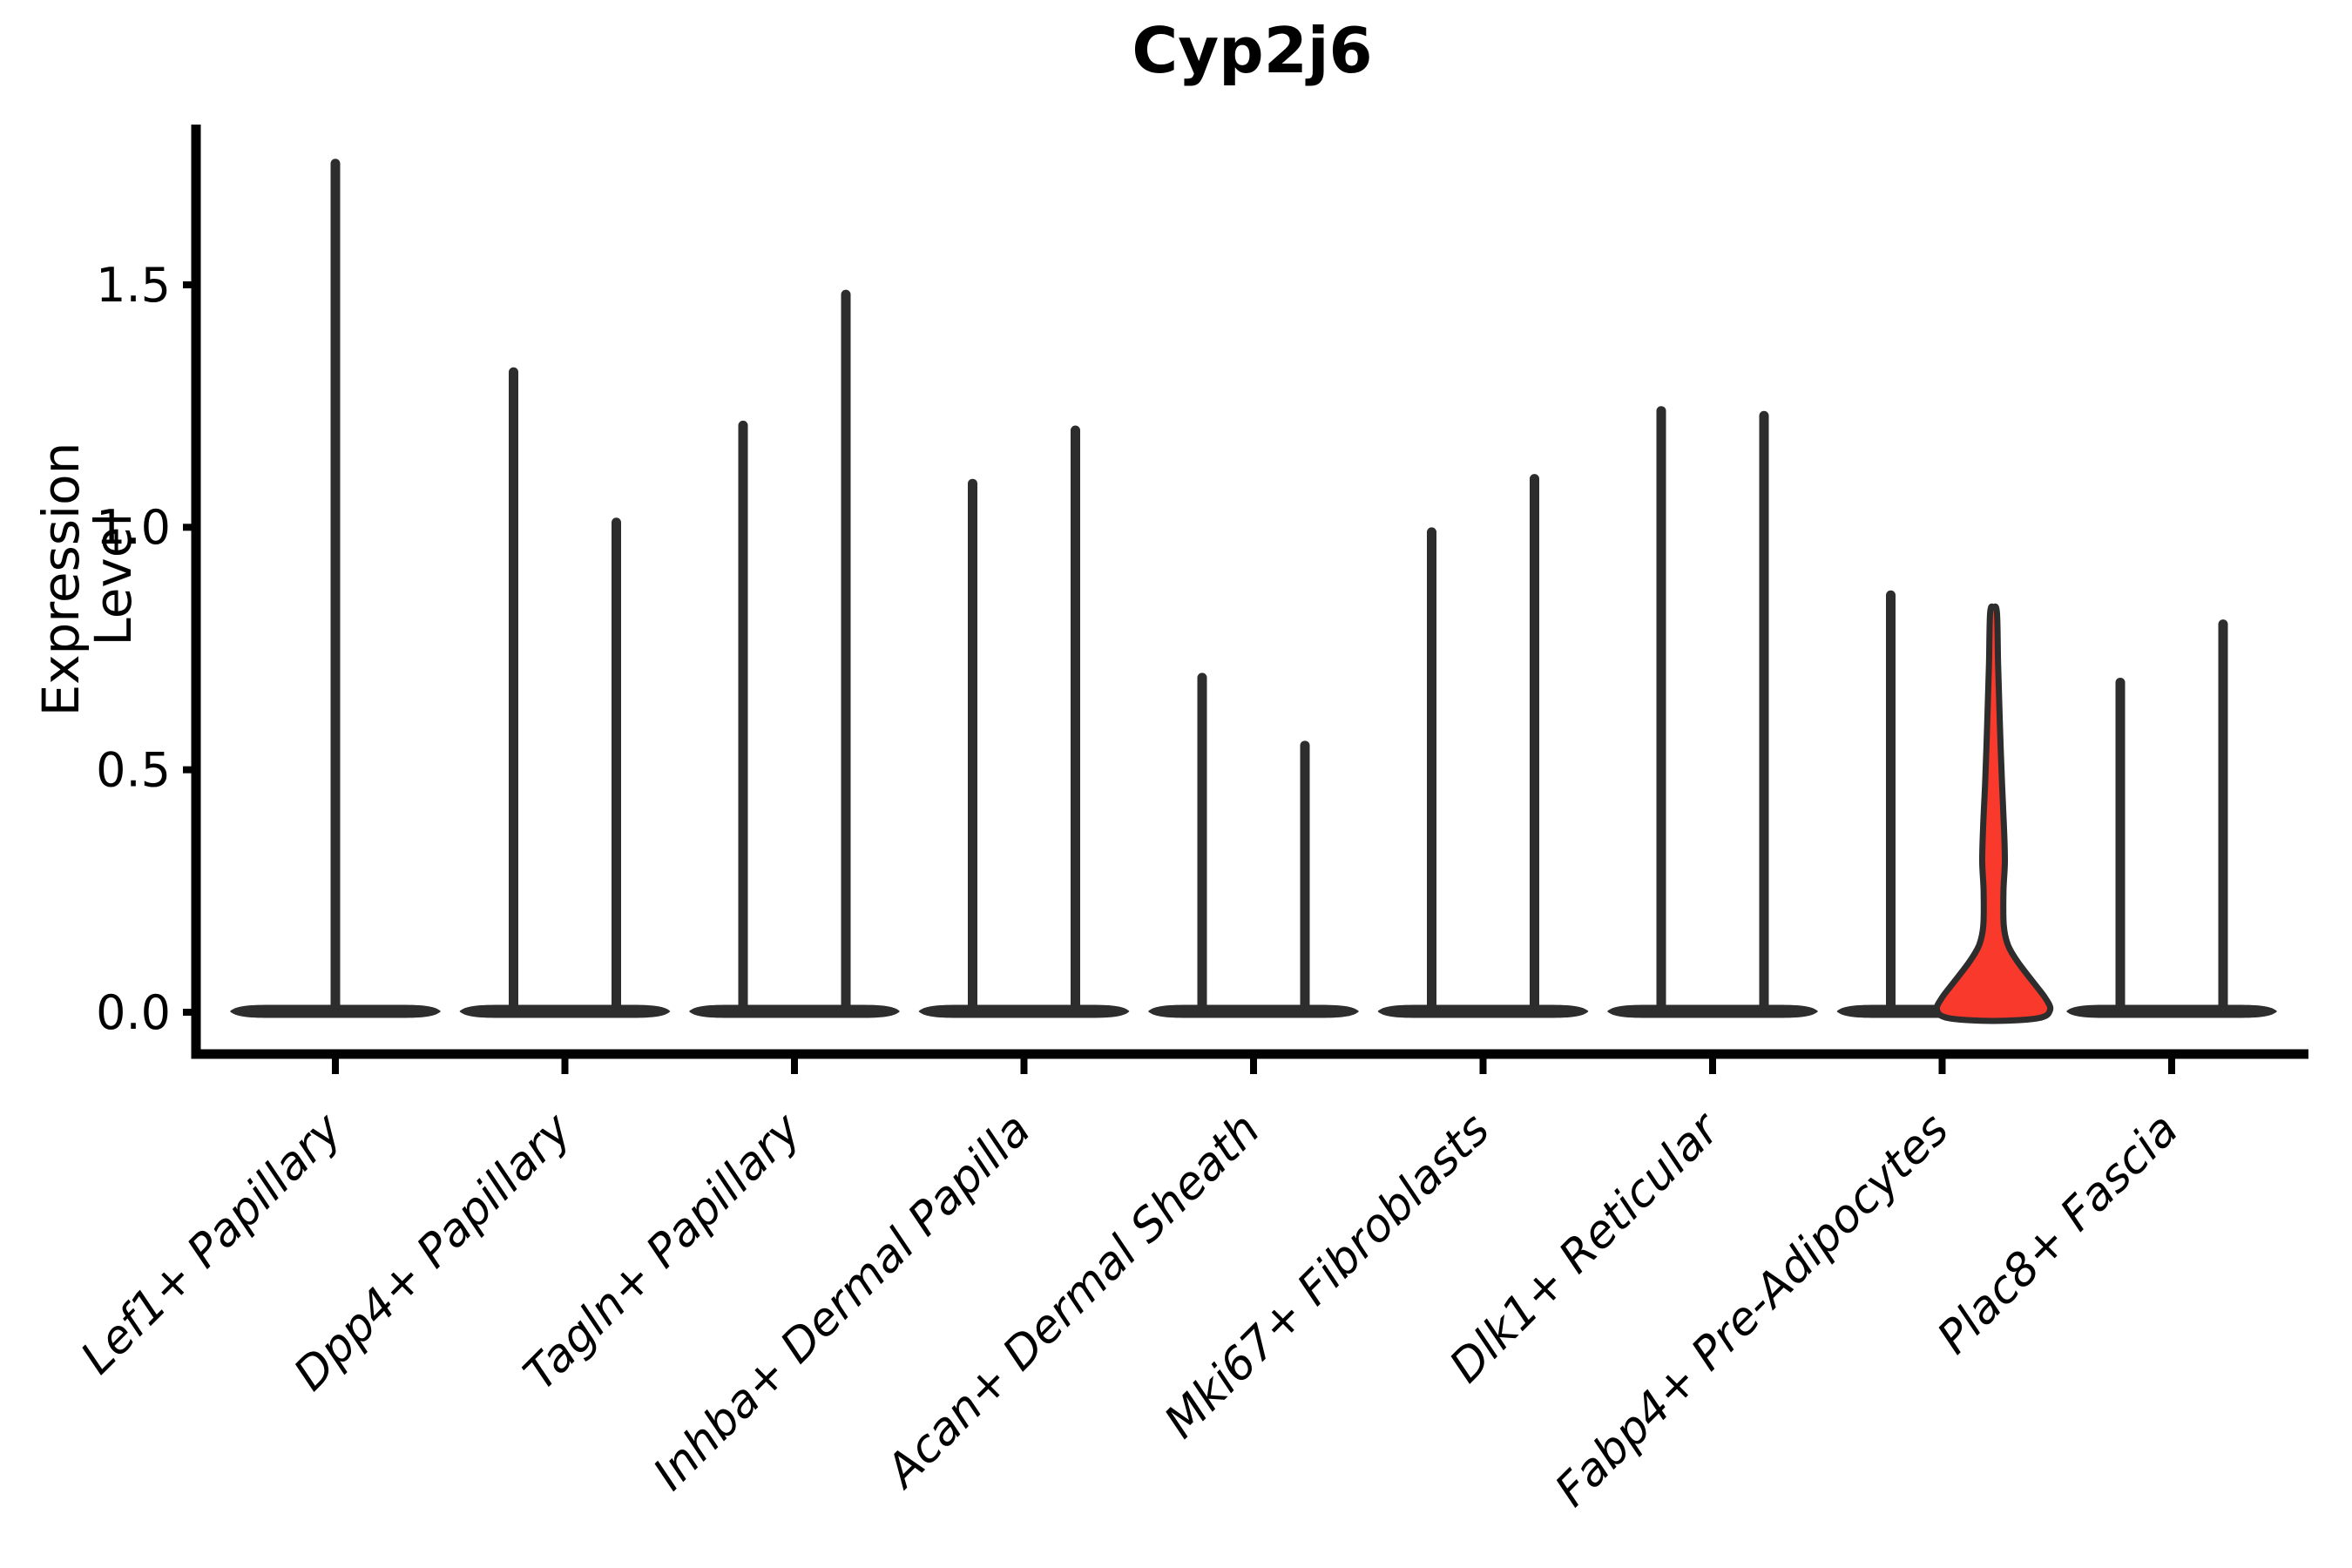 The width and height of the screenshot is (2352, 1568). What do you see at coordinates (134, 1013) in the screenshot?
I see `y-tick-label: 0.0` at bounding box center [134, 1013].